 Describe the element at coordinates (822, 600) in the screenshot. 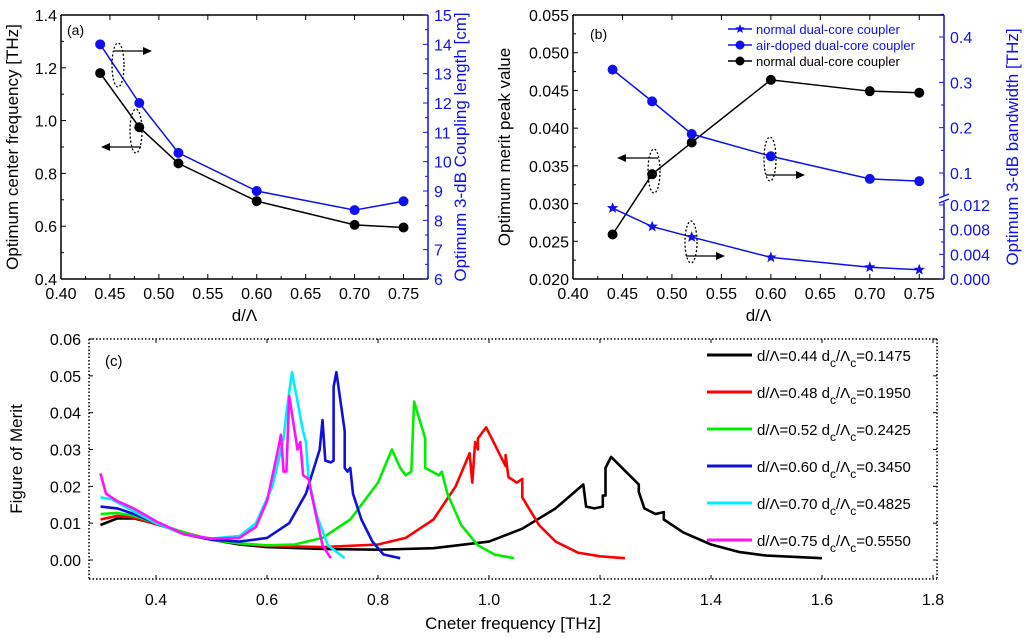

I see `x-tick-label: 1.6` at that location.